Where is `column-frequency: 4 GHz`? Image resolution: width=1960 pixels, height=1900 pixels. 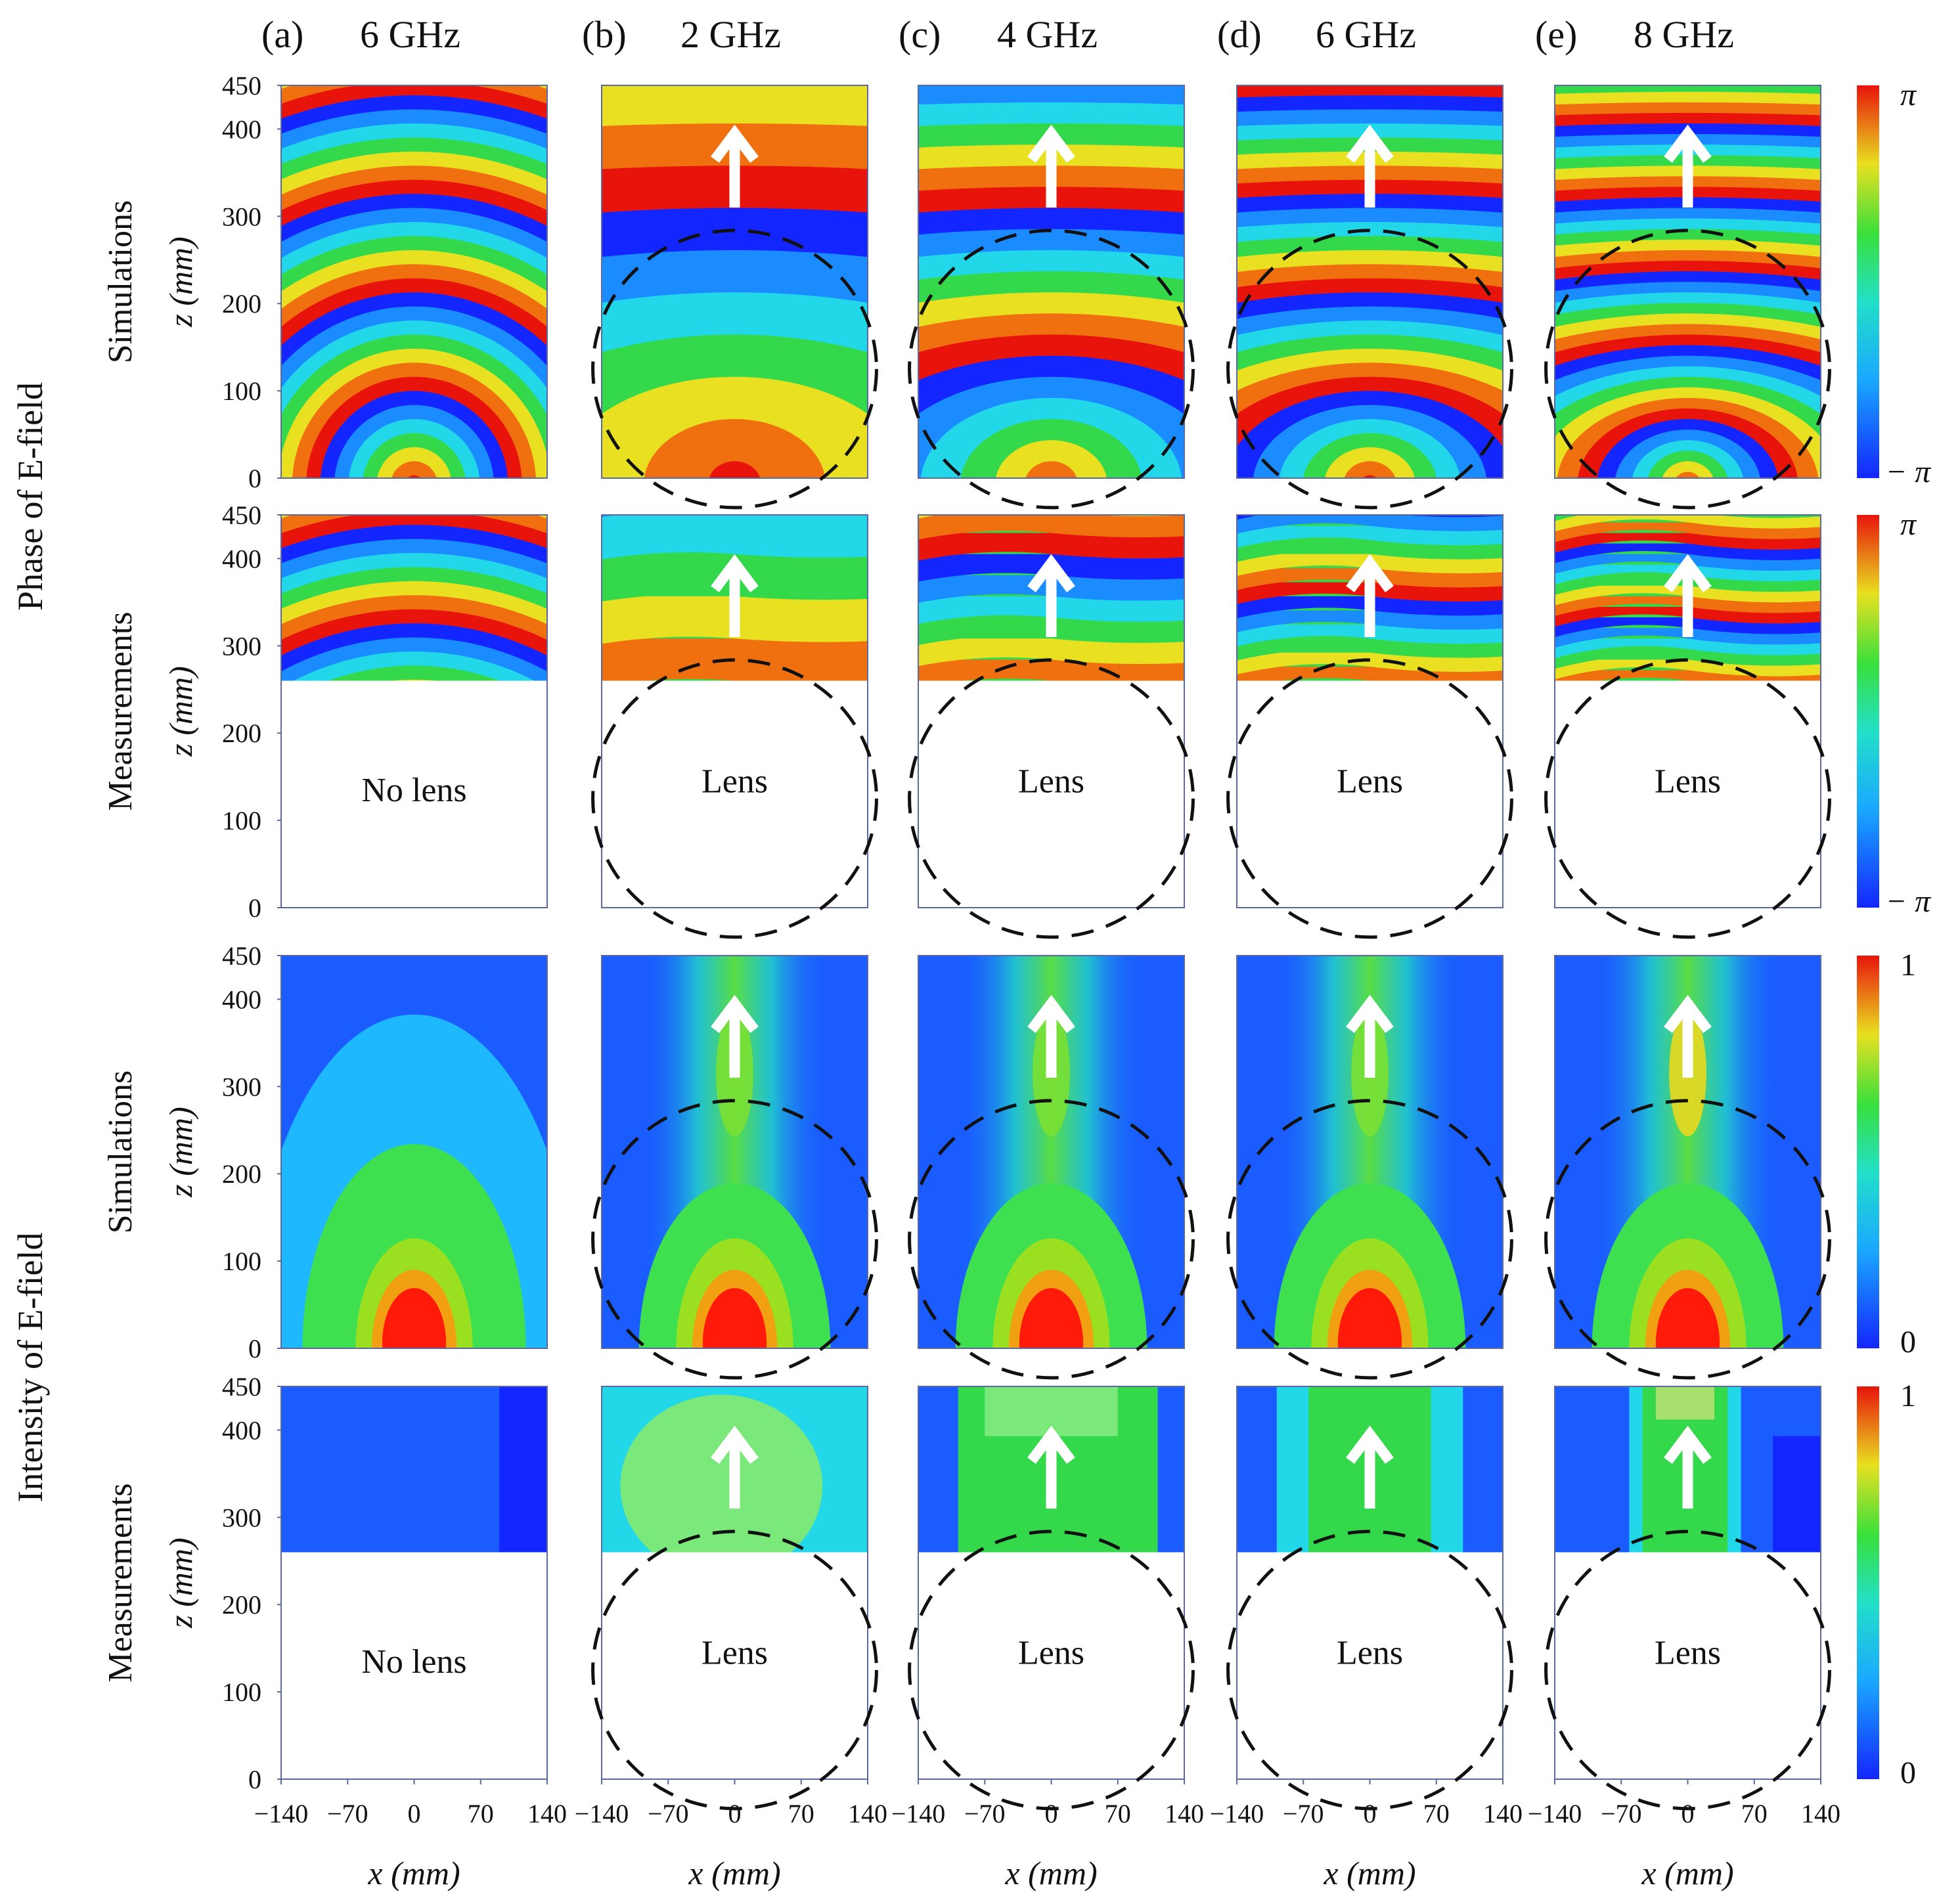 column-frequency: 4 GHz is located at coordinates (1047, 34).